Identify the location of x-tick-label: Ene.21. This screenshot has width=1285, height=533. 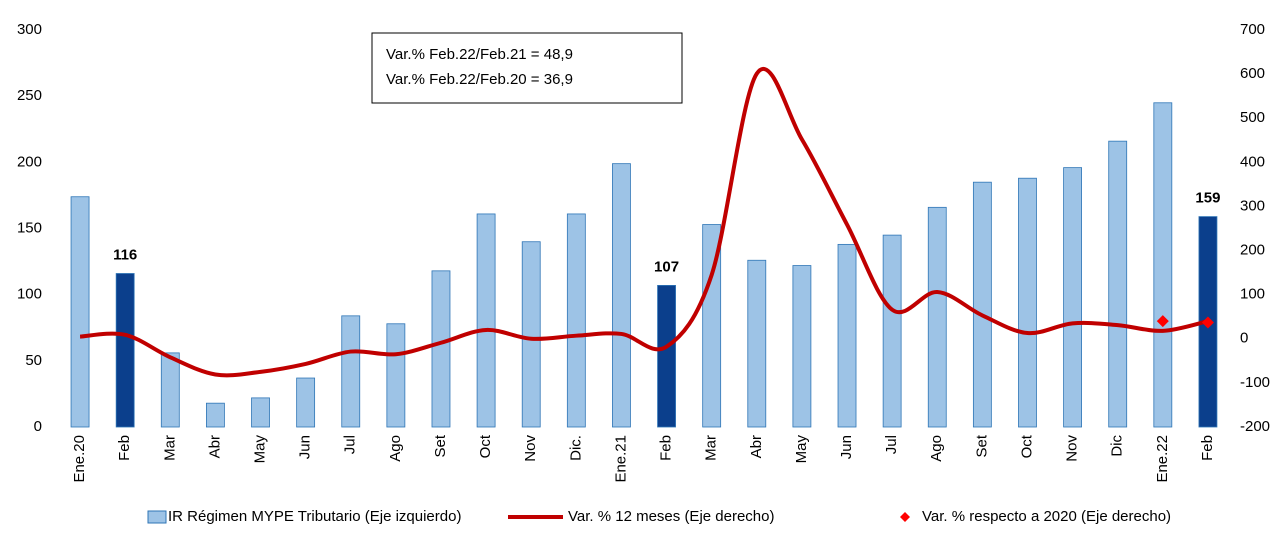
(620, 459).